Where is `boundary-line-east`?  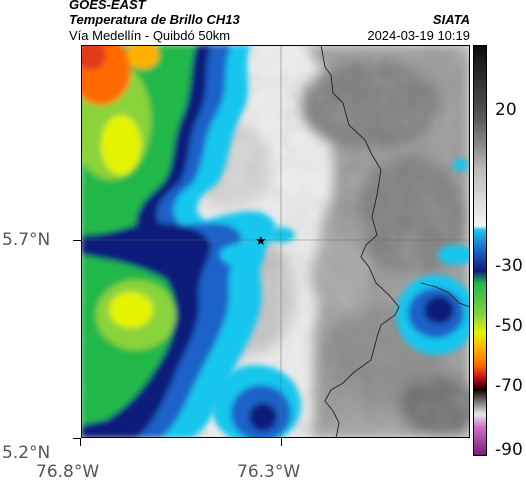 boundary-line-east is located at coordinates (445, 295).